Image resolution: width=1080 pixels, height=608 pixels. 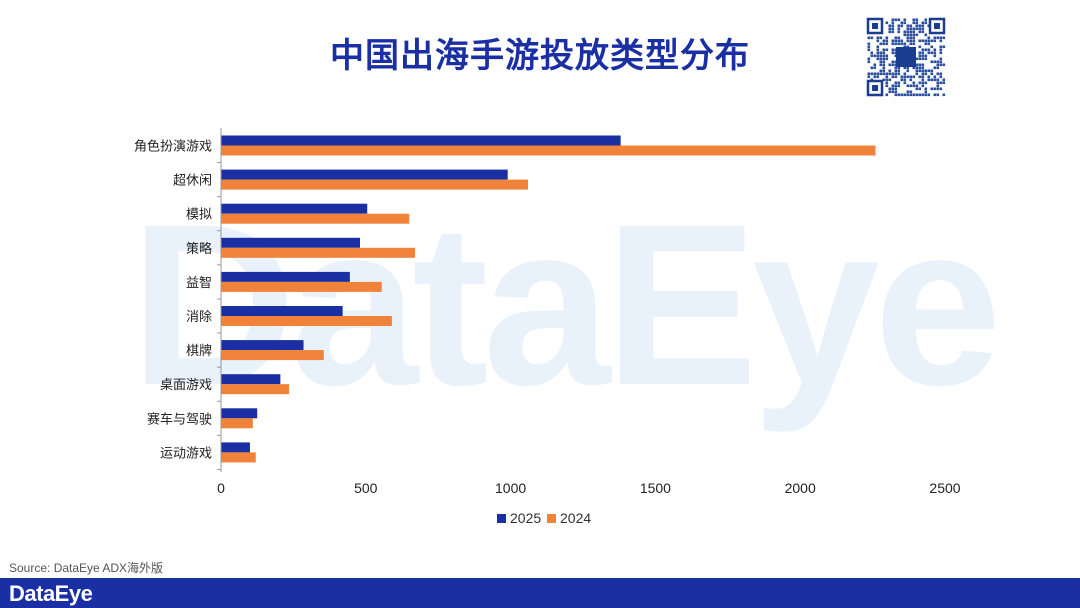 I want to click on x-tick-label: 2500, so click(x=944, y=488).